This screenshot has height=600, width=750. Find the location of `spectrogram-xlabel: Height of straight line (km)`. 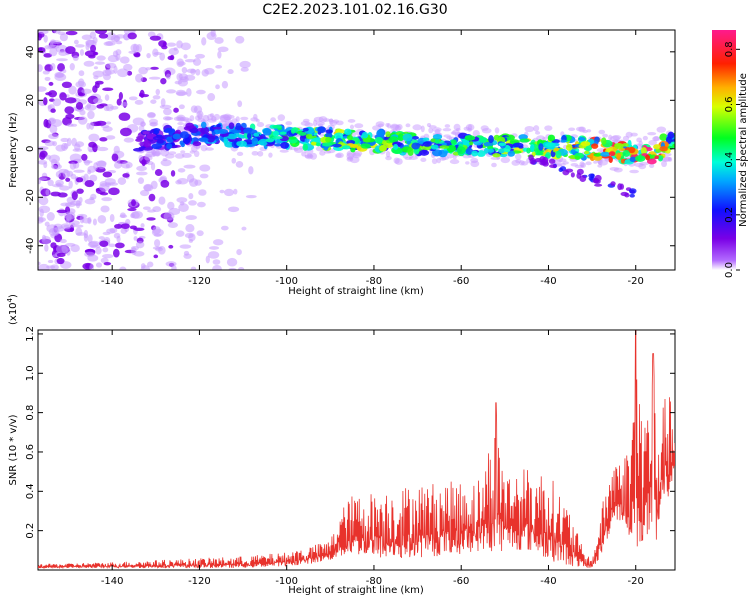

spectrogram-xlabel: Height of straight line (km) is located at coordinates (356, 291).